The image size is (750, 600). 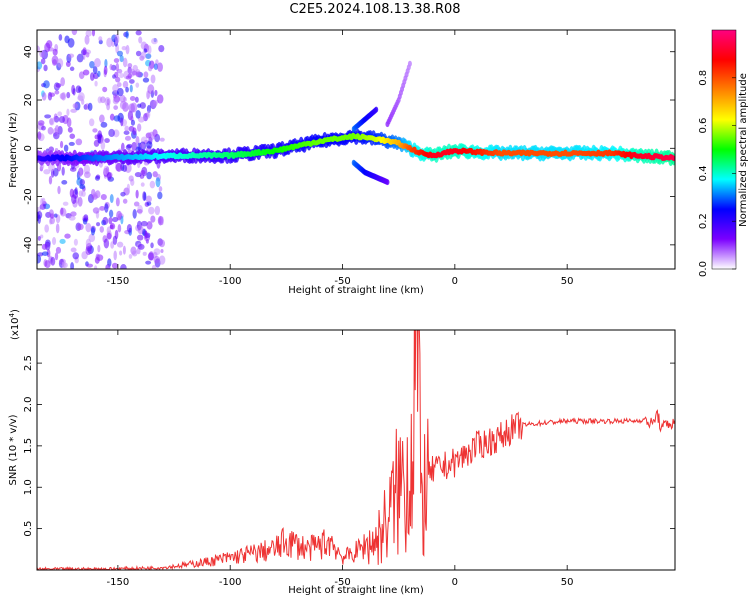 I want to click on spectrogram-y-tick-label: -20, so click(x=28, y=196).